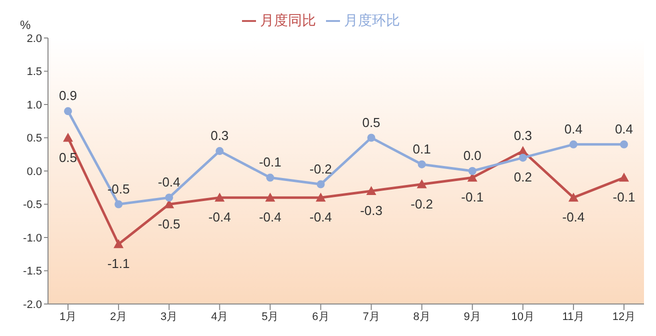 Image resolution: width=656 pixels, height=336 pixels. Describe the element at coordinates (270, 316) in the screenshot. I see `x-tick-label: 5月` at that location.